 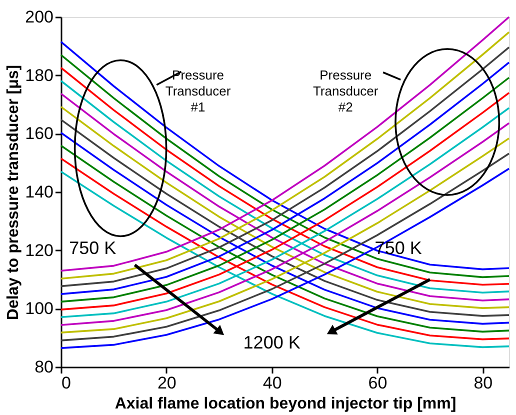 I want to click on y-tick-label: 100, so click(x=39, y=308).